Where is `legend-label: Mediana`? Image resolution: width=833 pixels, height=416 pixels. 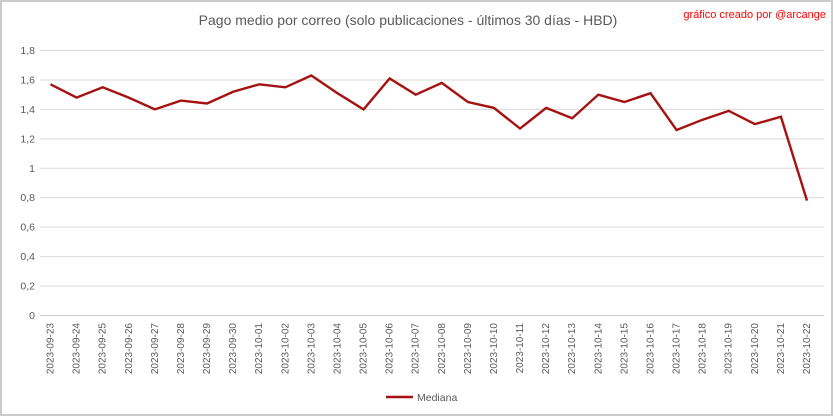 legend-label: Mediana is located at coordinates (437, 398).